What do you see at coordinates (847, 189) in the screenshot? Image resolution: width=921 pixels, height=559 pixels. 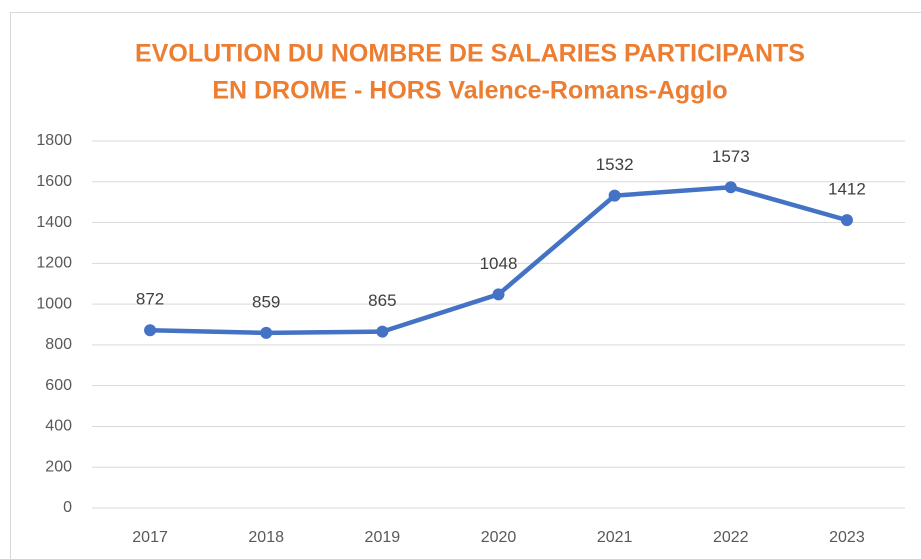 I see `data-label: 1412` at bounding box center [847, 189].